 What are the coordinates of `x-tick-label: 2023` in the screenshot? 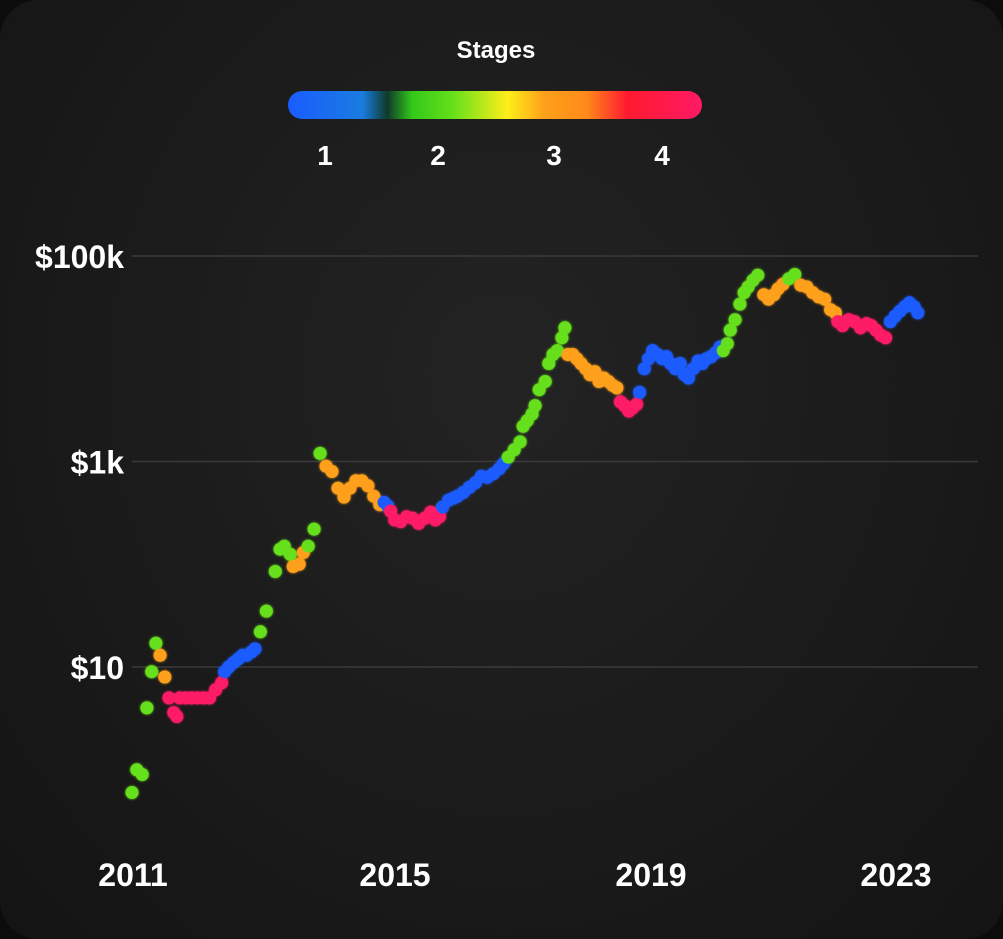 It's located at (895, 875).